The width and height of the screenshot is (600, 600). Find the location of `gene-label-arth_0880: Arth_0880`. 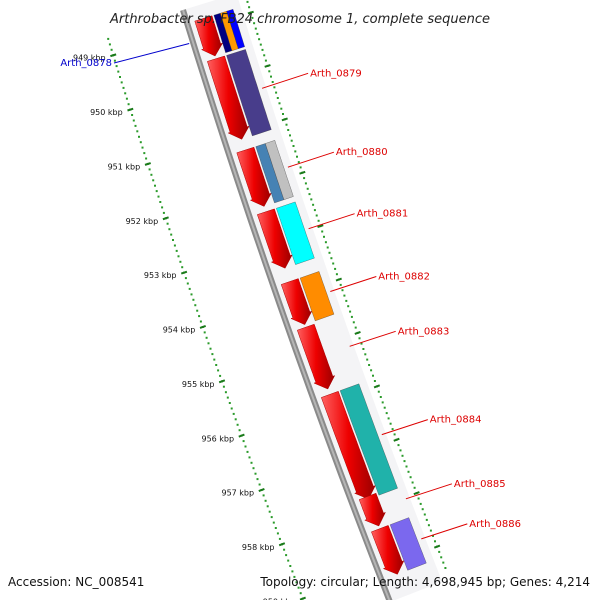

gene-label-arth_0880: Arth_0880 is located at coordinates (362, 152).